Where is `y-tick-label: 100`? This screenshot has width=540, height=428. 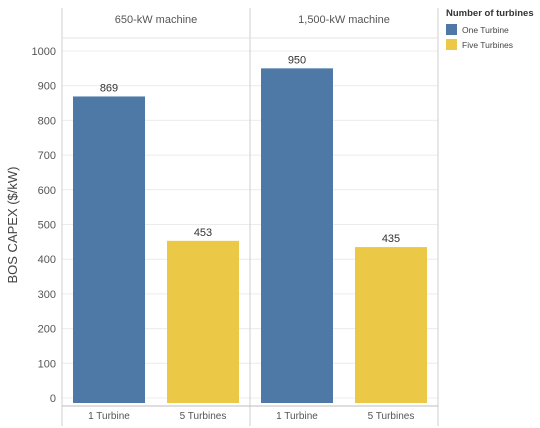 y-tick-label: 100 is located at coordinates (47, 364).